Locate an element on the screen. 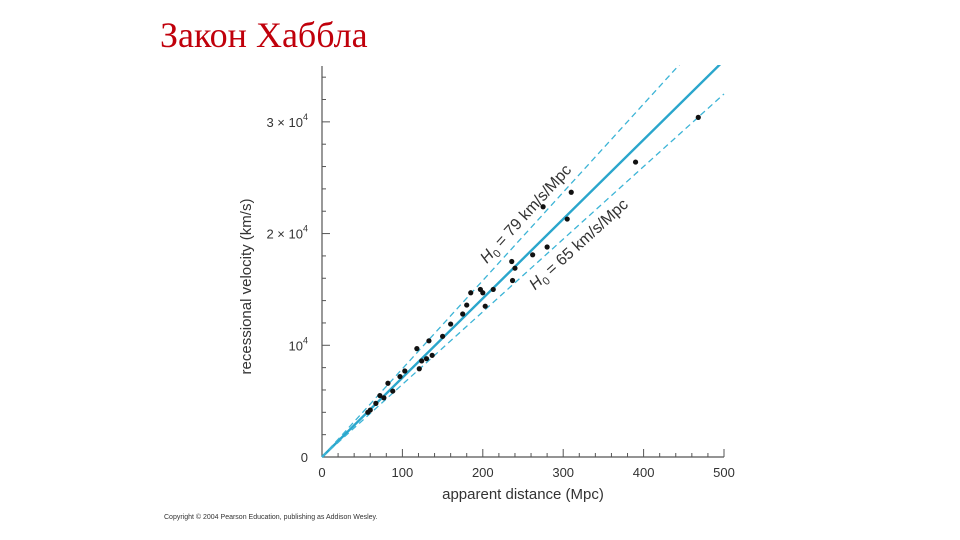 This screenshot has width=960, height=540. y-tick-label: 0 is located at coordinates (304, 457).